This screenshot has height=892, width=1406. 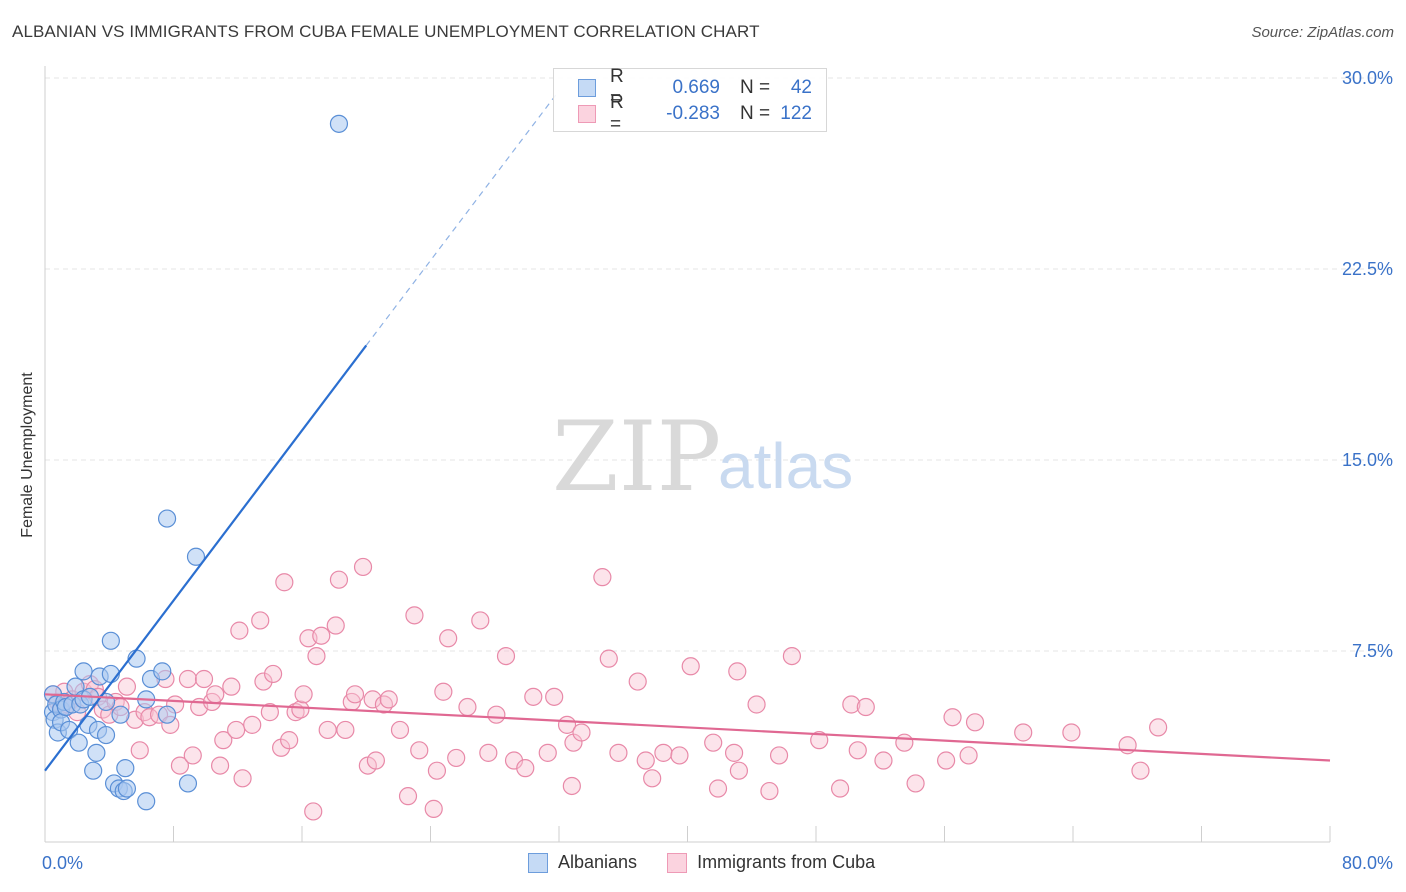 I want to click on legend-row-cuba: R = -0.283 N = 122, so click(x=695, y=113).